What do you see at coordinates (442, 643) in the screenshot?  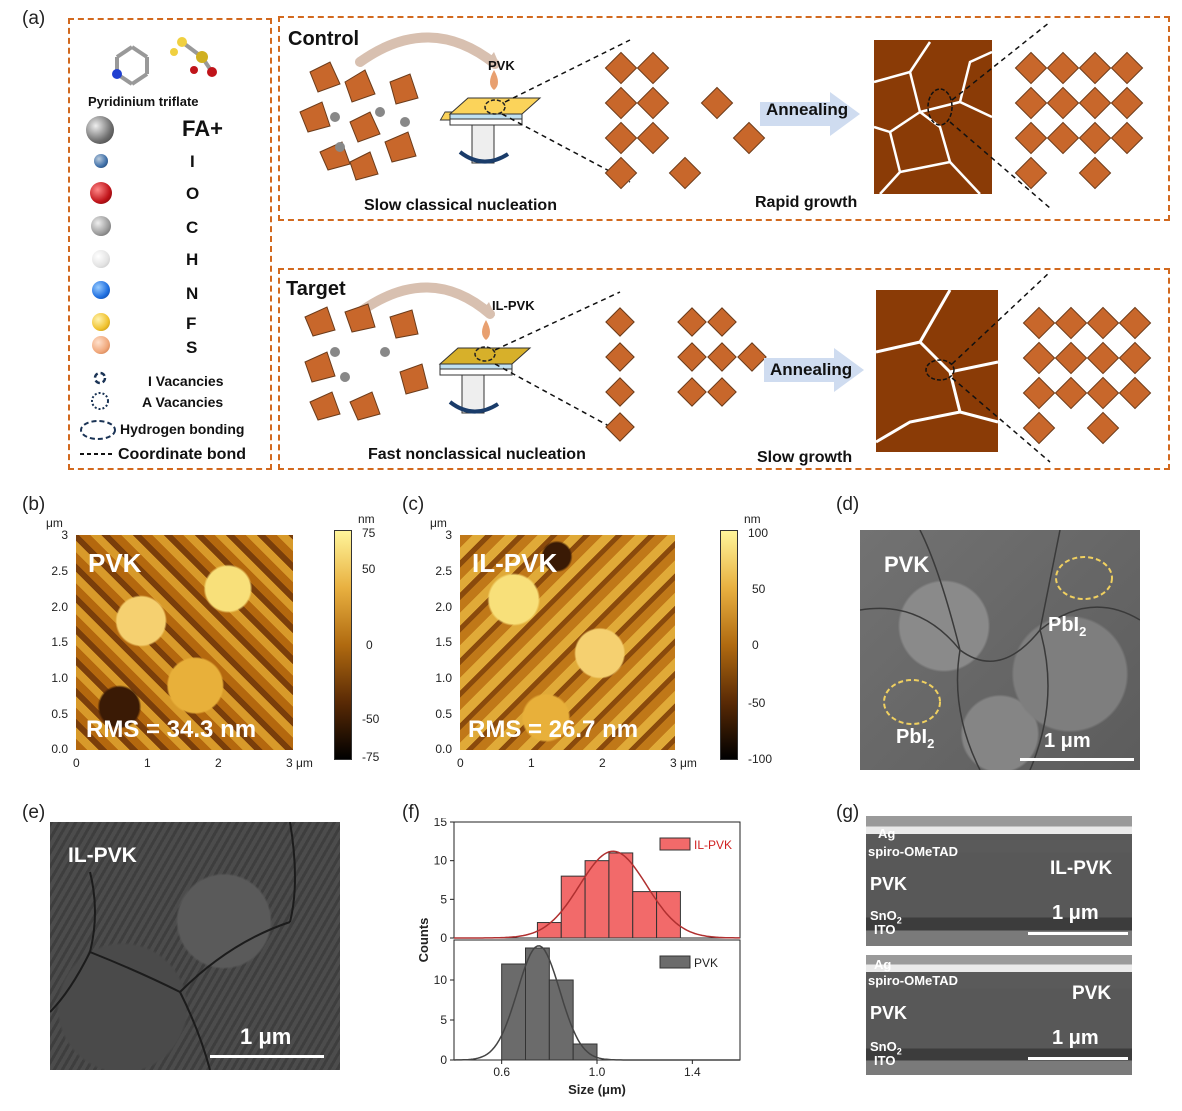 I see `afm-c-y-axis: 3 2.5 2.0 1.5 1.0 0.5 0.0` at bounding box center [442, 643].